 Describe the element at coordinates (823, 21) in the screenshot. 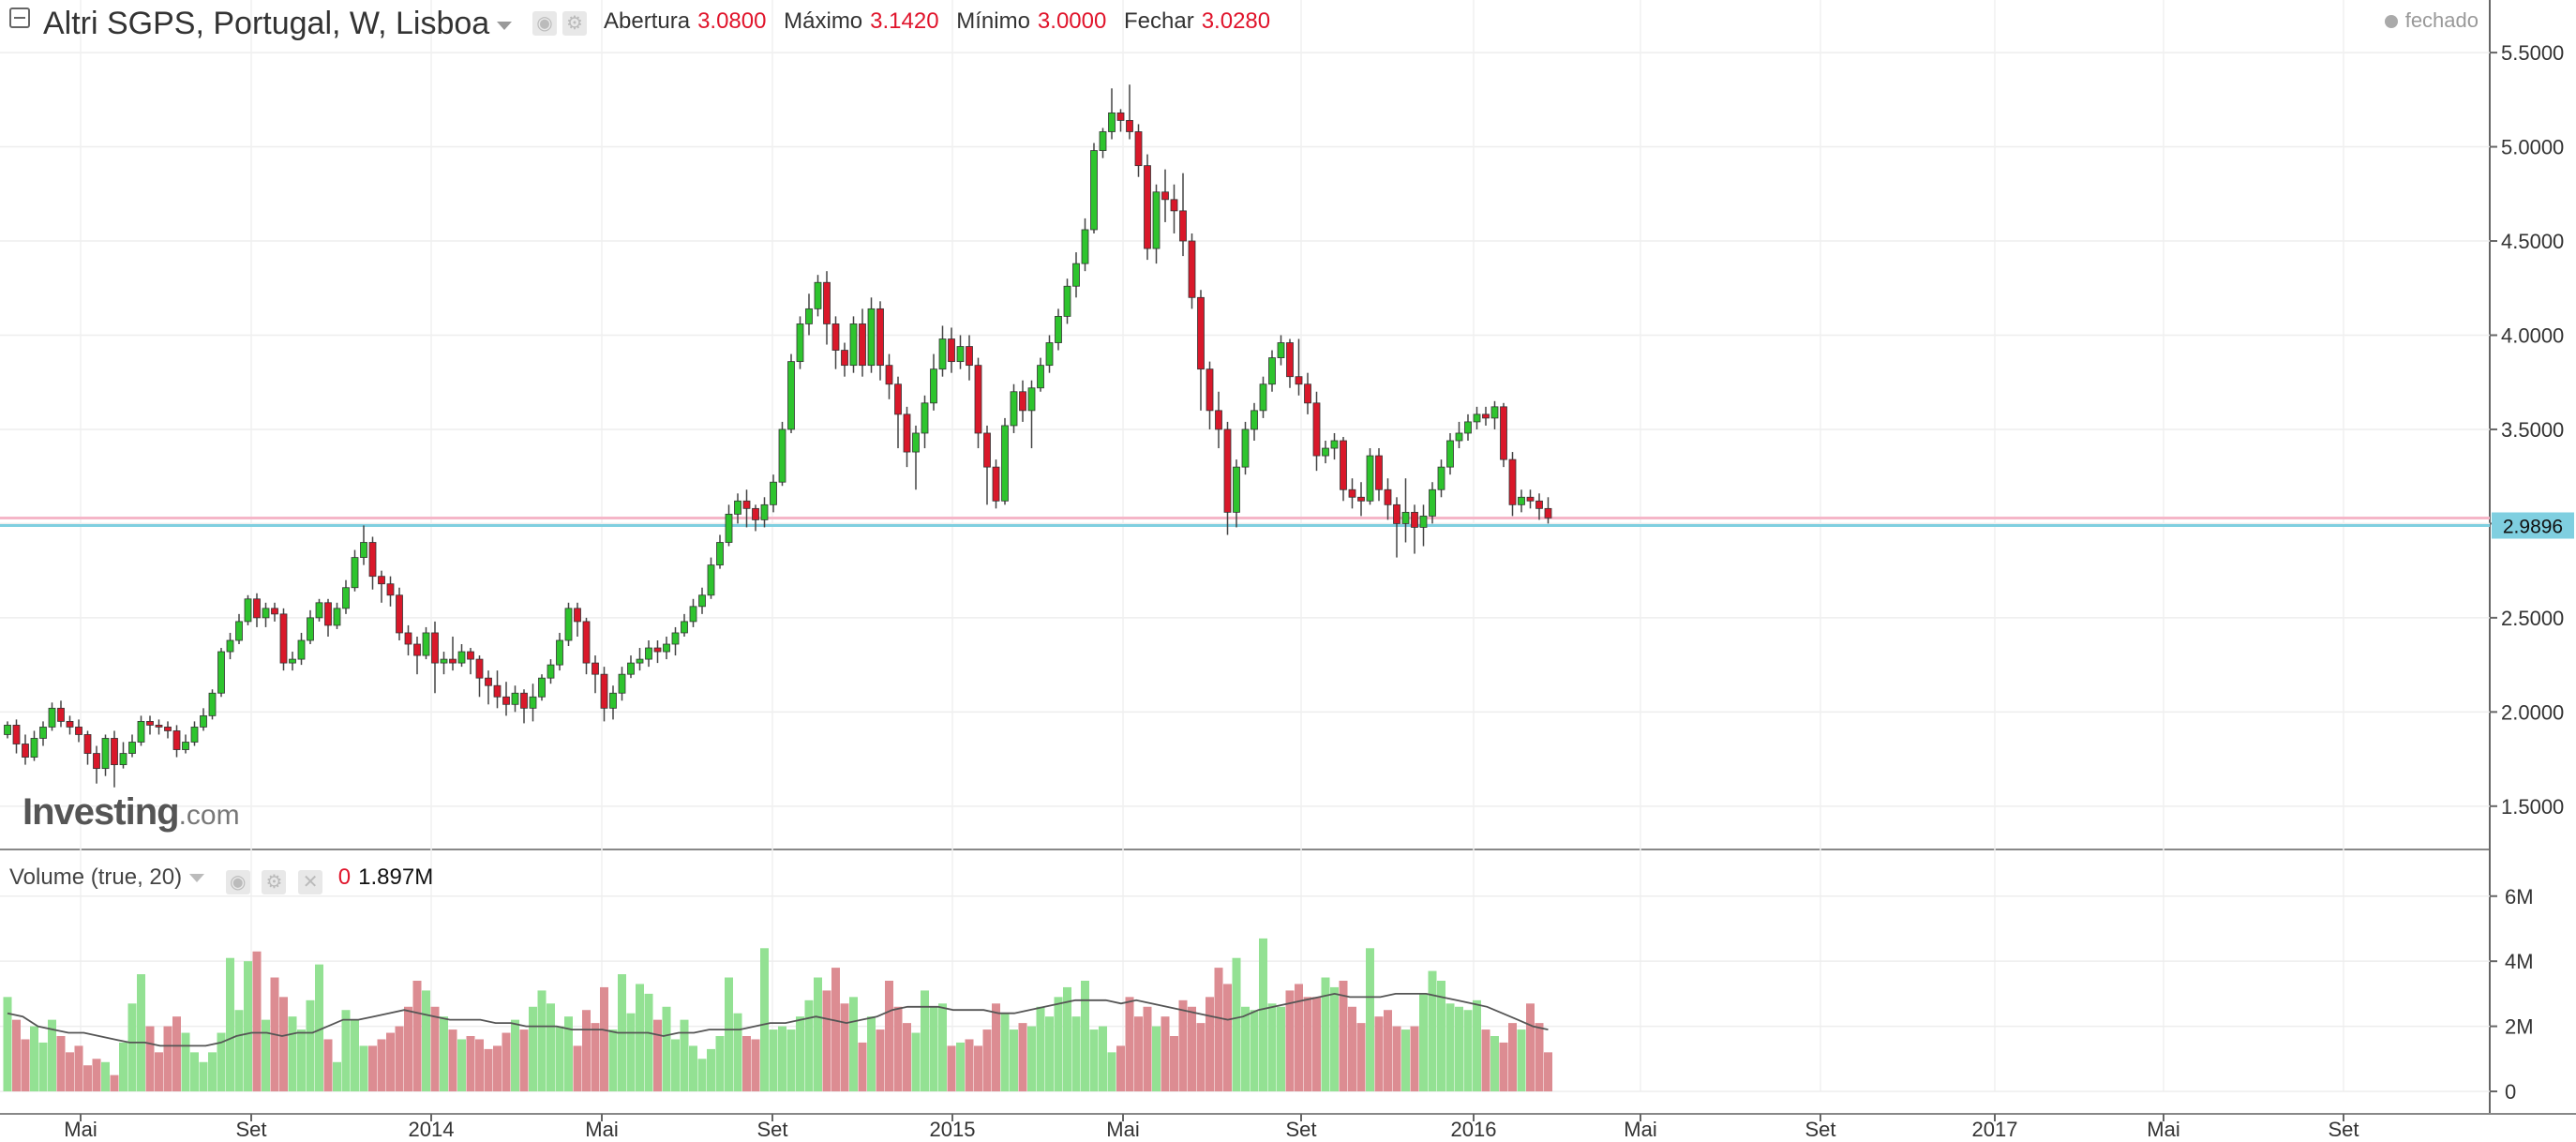

I see `high-label: Máximo` at that location.